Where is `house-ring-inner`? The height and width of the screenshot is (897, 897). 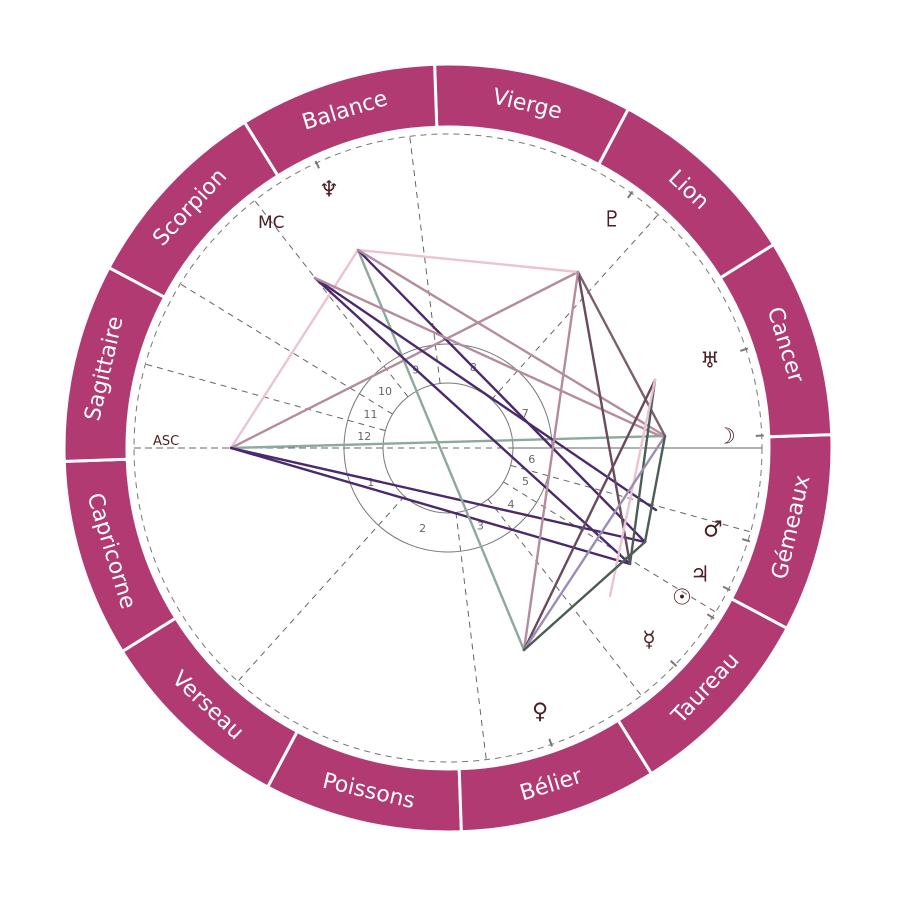 house-ring-inner is located at coordinates (448, 448).